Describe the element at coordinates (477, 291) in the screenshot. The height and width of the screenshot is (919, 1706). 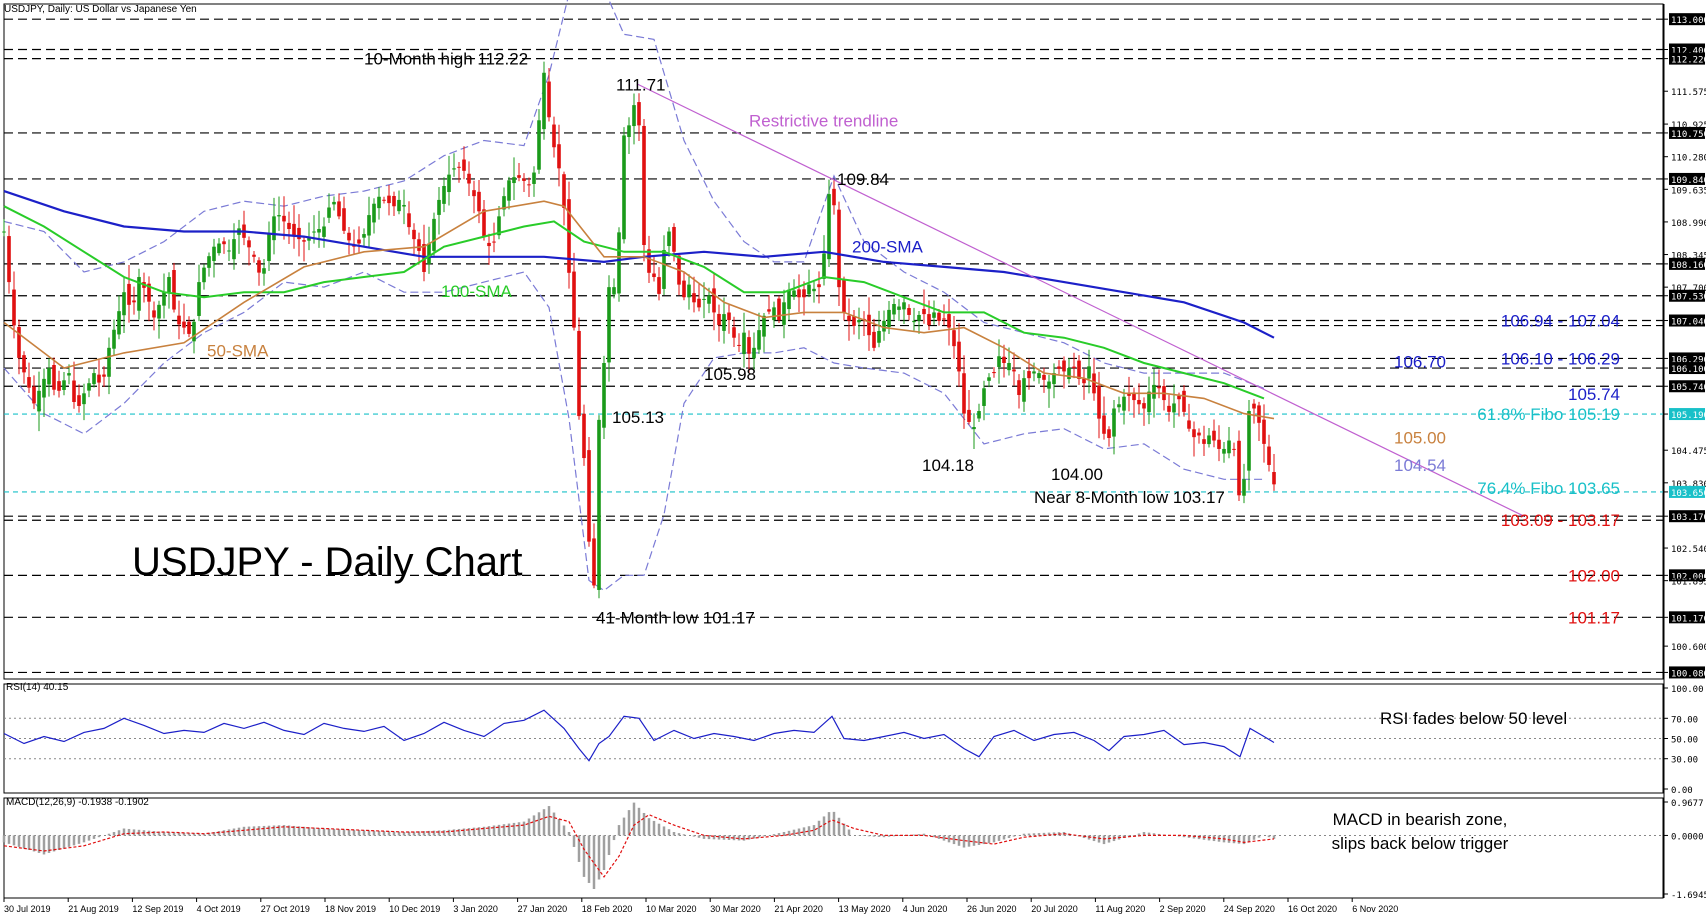
I see `annotation-label: 100-SMA` at that location.